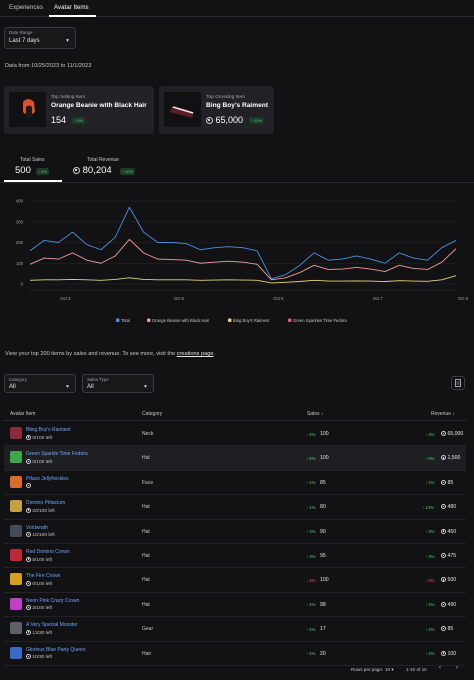  Describe the element at coordinates (21, 32) in the screenshot. I see `date-range-label: Date Range` at that location.